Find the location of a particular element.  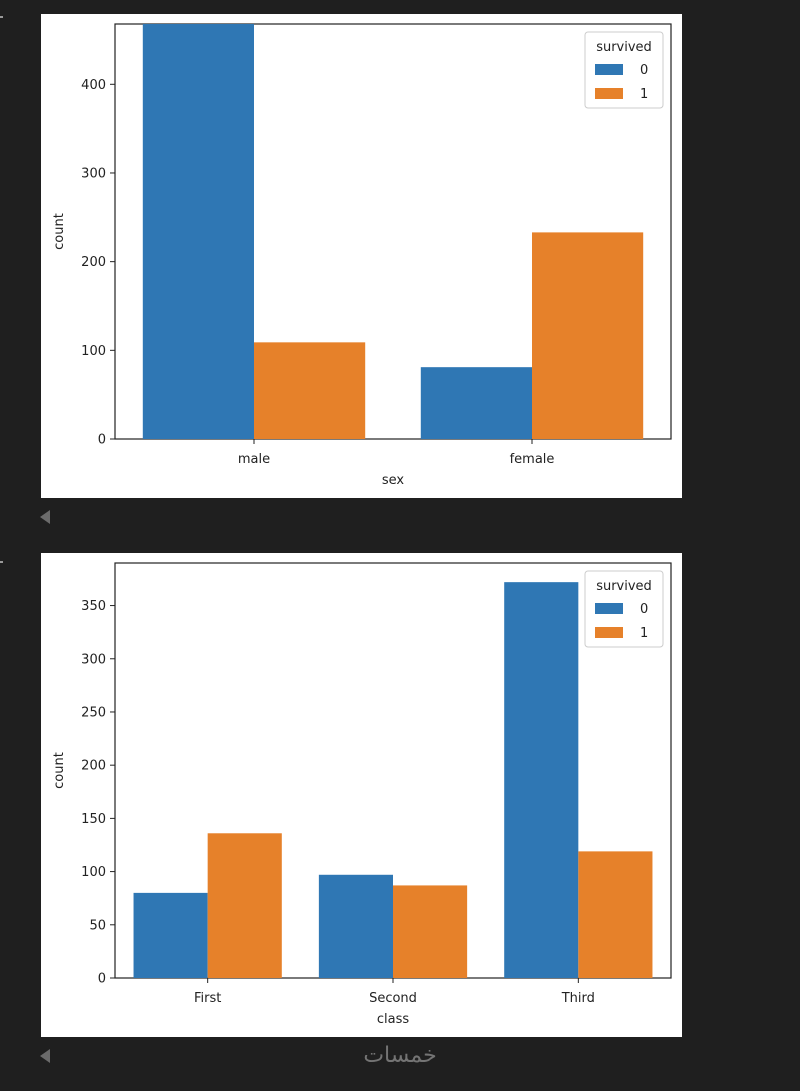

x-axis-label: class is located at coordinates (393, 1019).